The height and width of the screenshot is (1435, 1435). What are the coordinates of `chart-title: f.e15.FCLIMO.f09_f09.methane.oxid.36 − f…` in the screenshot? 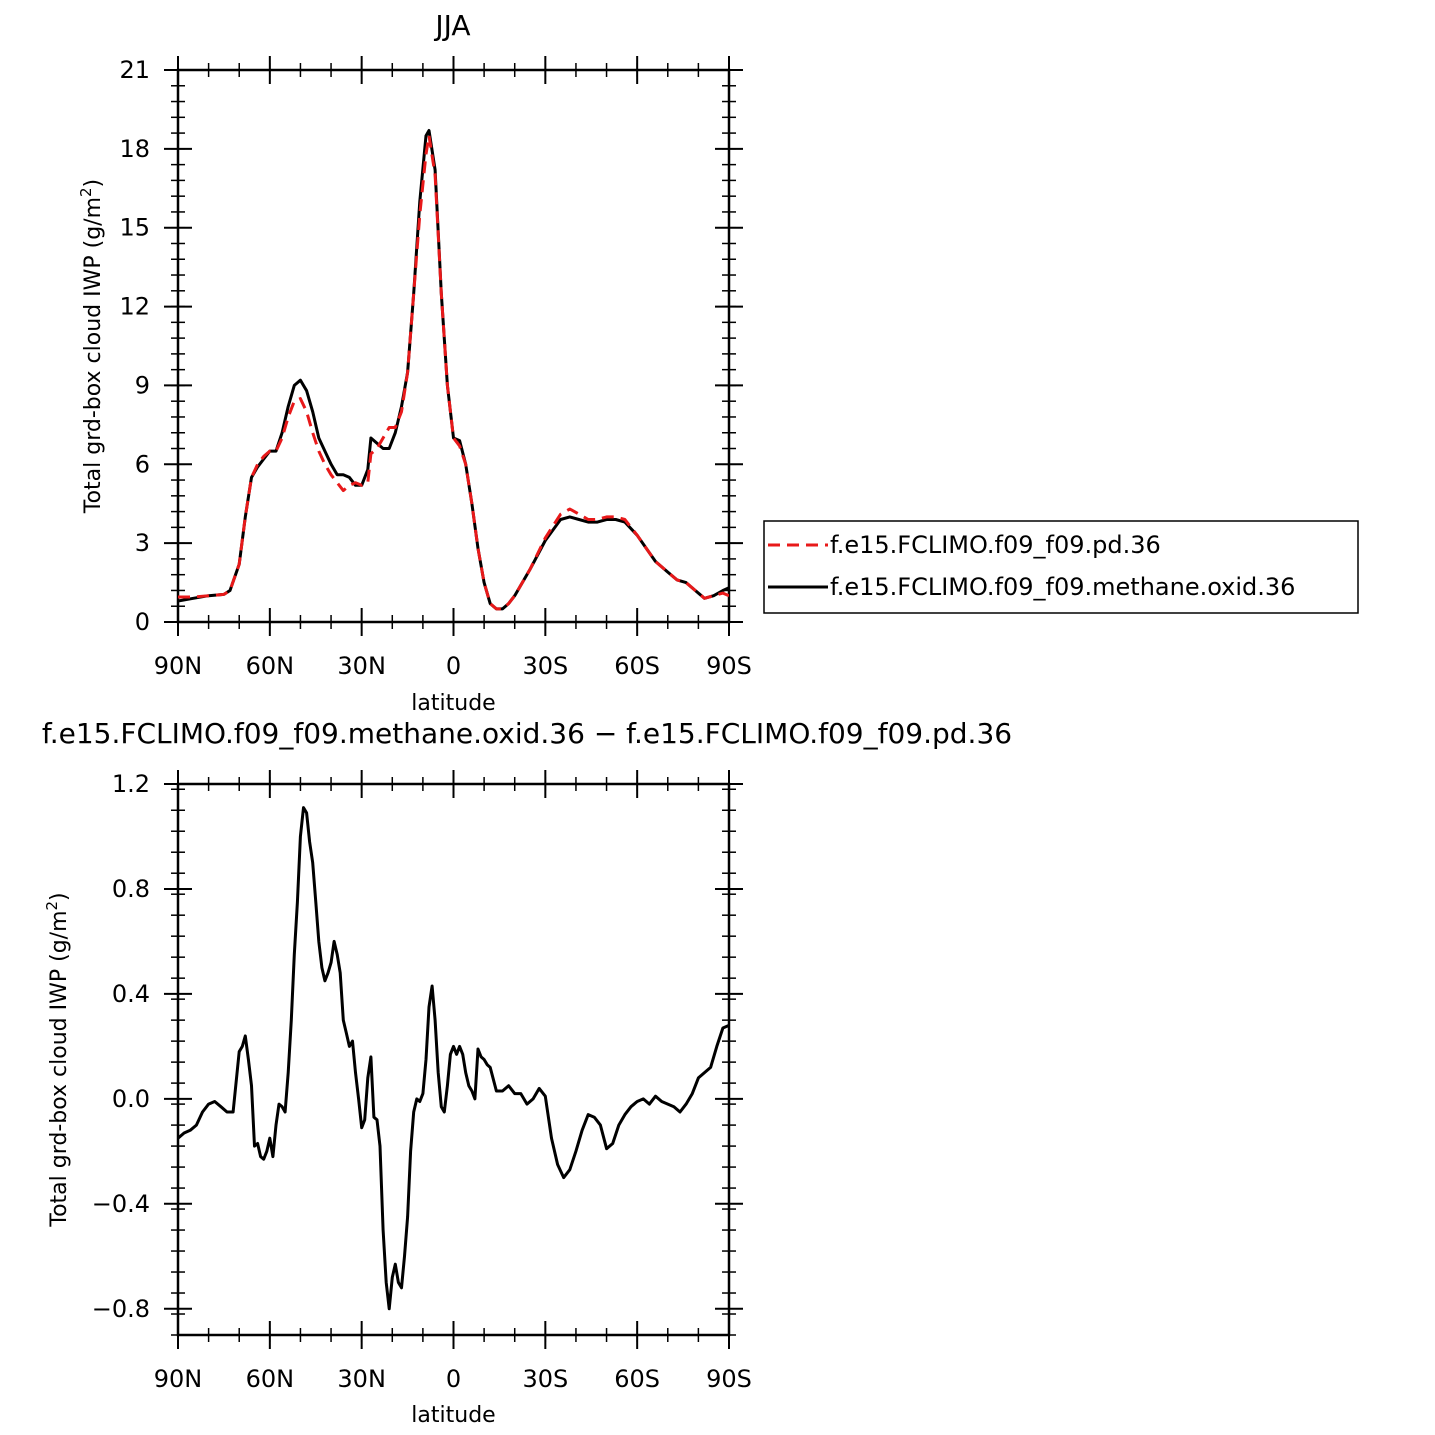 It's located at (527, 733).